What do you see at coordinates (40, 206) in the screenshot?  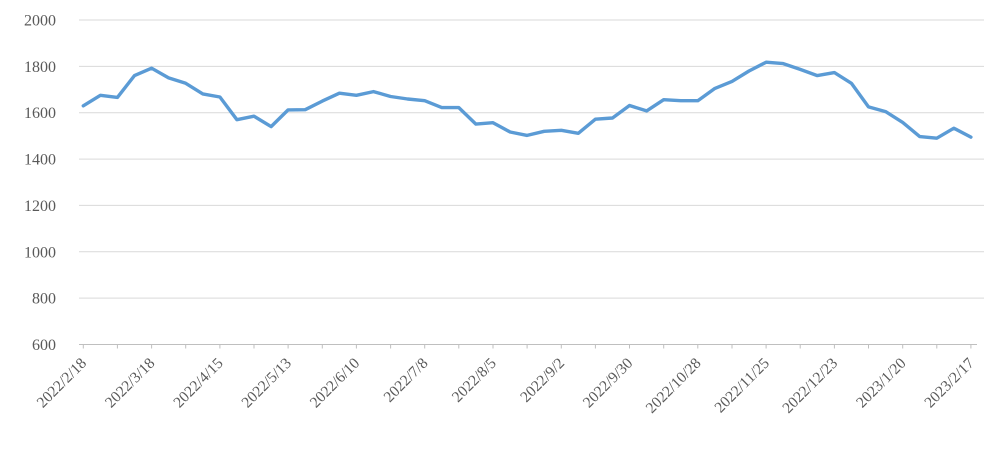 I see `y-axis-label: 1200` at bounding box center [40, 206].